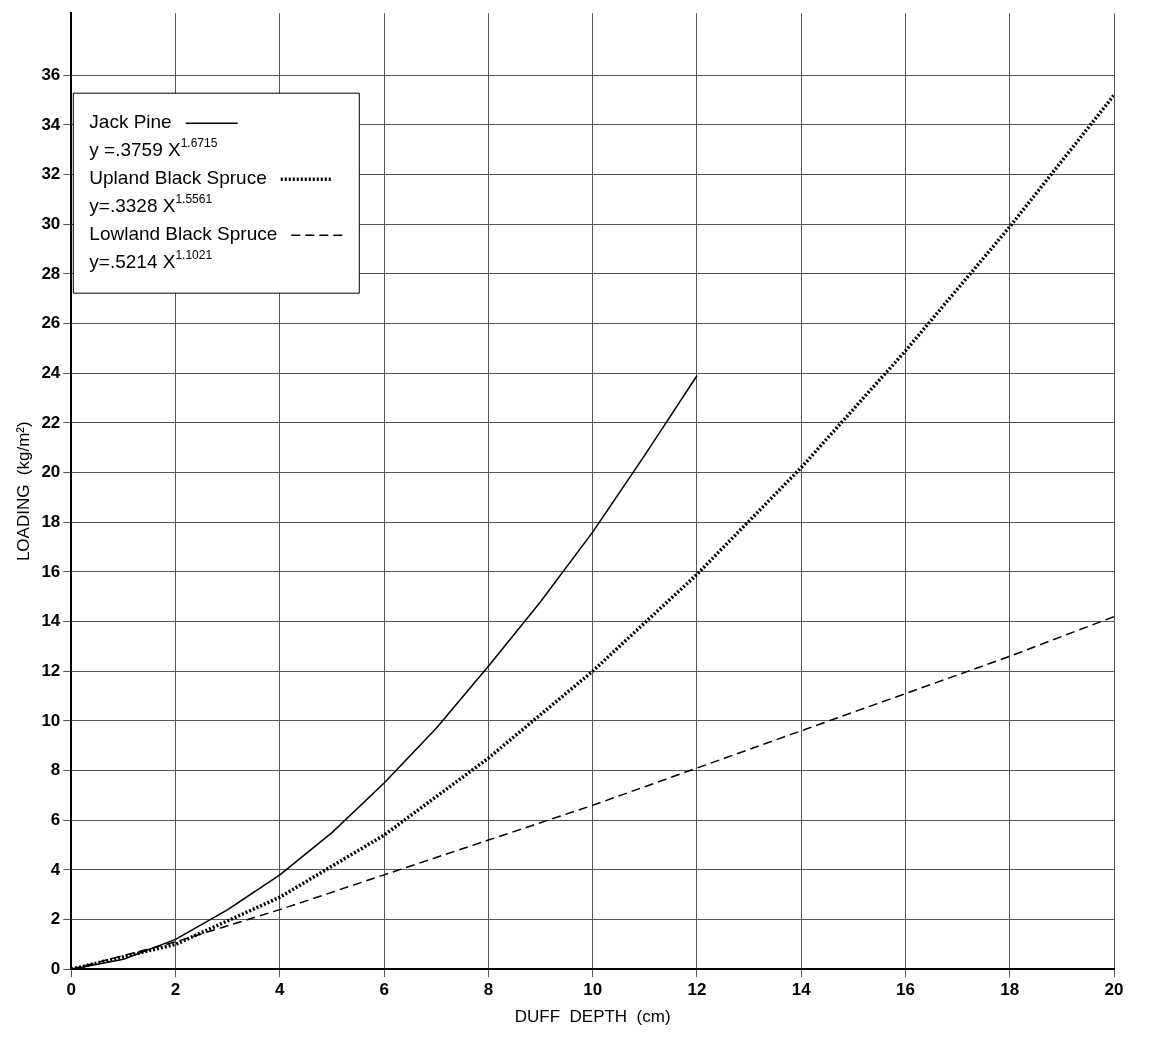  What do you see at coordinates (905, 990) in the screenshot?
I see `x-tick-label: 16` at bounding box center [905, 990].